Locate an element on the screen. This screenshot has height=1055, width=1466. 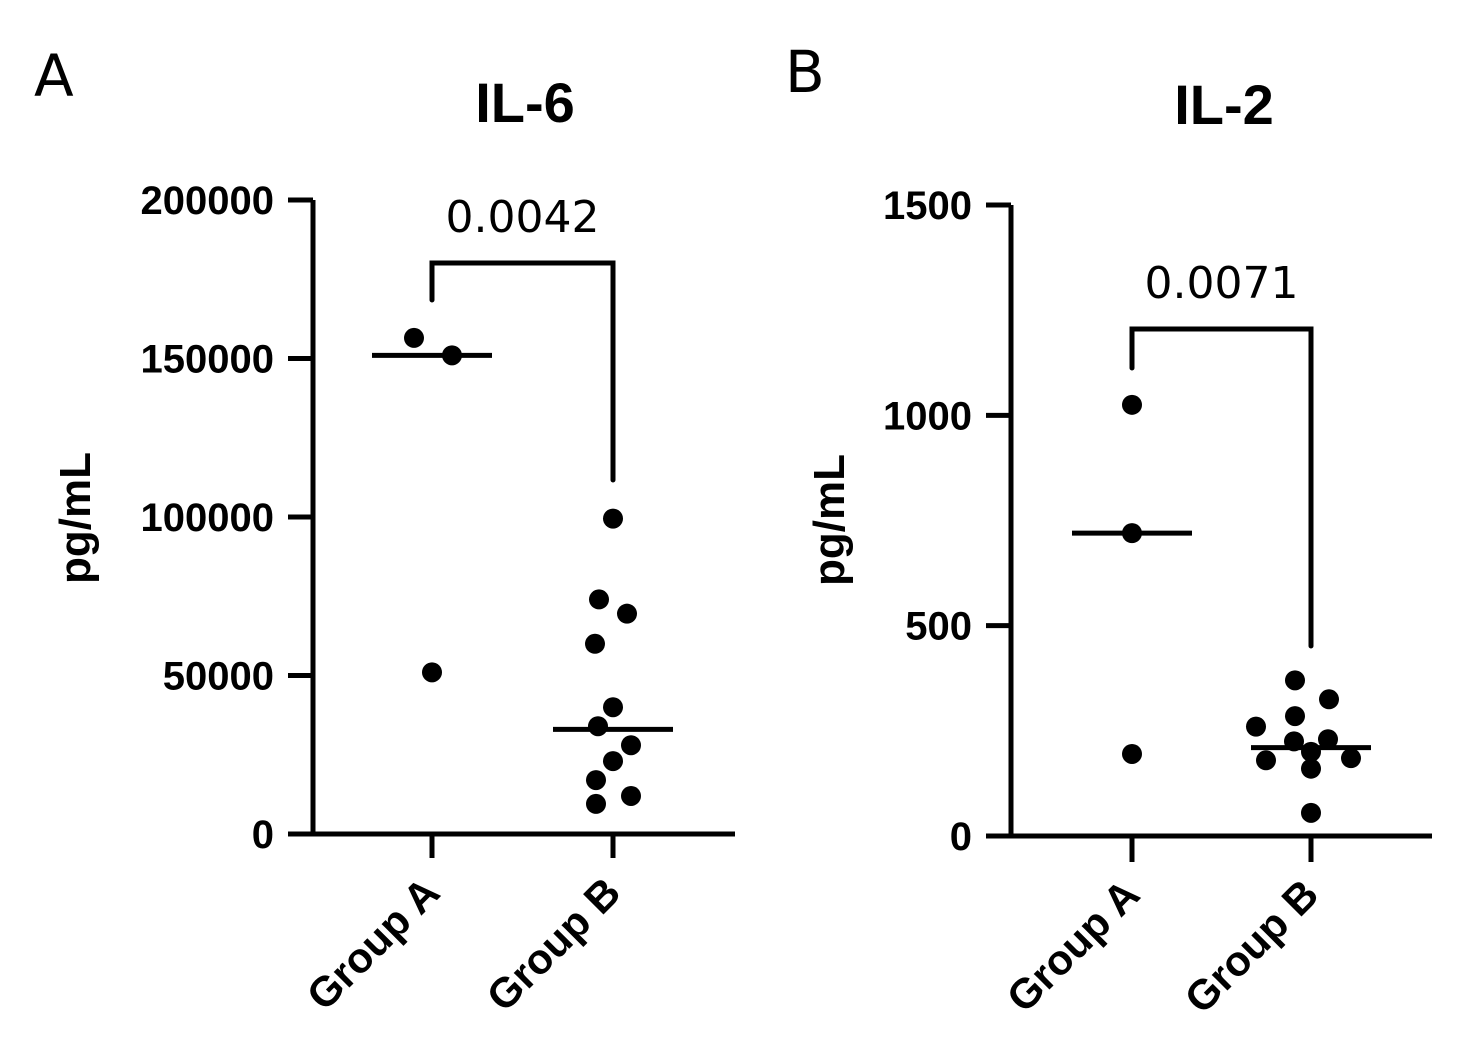
panel-label: B is located at coordinates (805, 72).